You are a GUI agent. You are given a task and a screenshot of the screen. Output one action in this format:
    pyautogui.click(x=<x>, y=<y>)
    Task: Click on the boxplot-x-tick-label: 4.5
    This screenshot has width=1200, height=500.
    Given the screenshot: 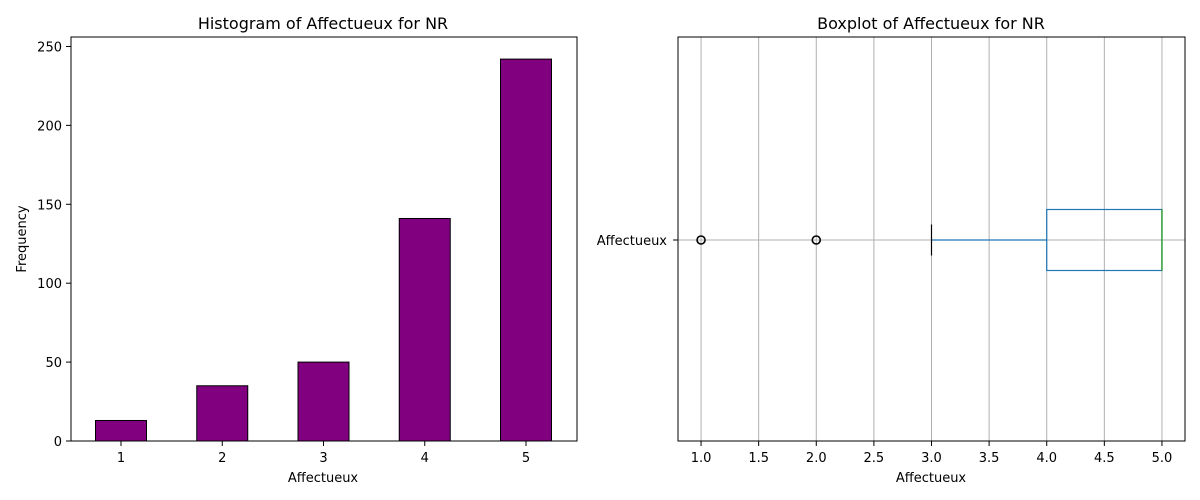 What is the action you would take?
    pyautogui.click(x=1104, y=458)
    